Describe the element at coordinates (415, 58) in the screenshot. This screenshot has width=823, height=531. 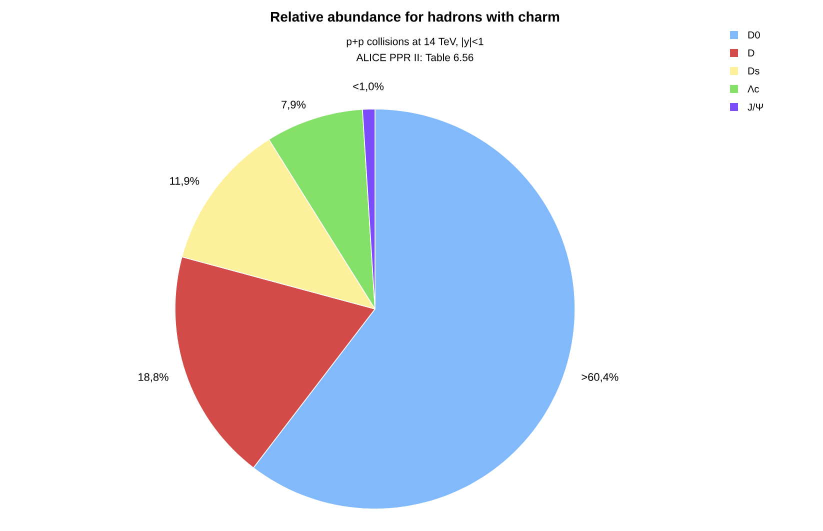
I see `text: ALICE PPR II: Table 6.56` at that location.